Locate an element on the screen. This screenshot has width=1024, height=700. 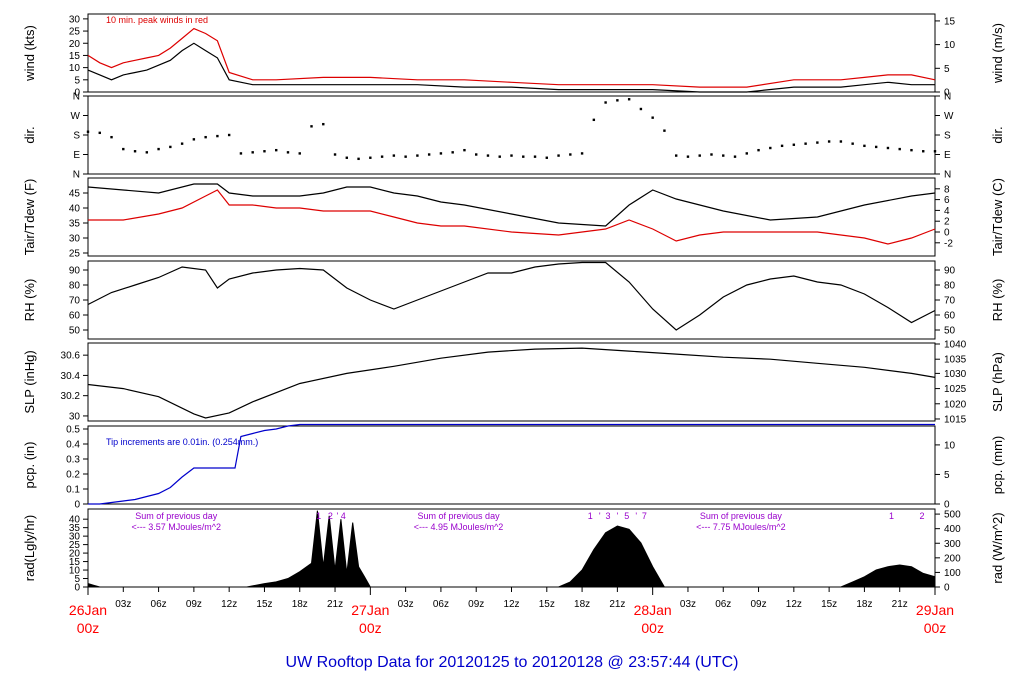
pcp-left-tick-label: 0.5 is located at coordinates (73, 430).